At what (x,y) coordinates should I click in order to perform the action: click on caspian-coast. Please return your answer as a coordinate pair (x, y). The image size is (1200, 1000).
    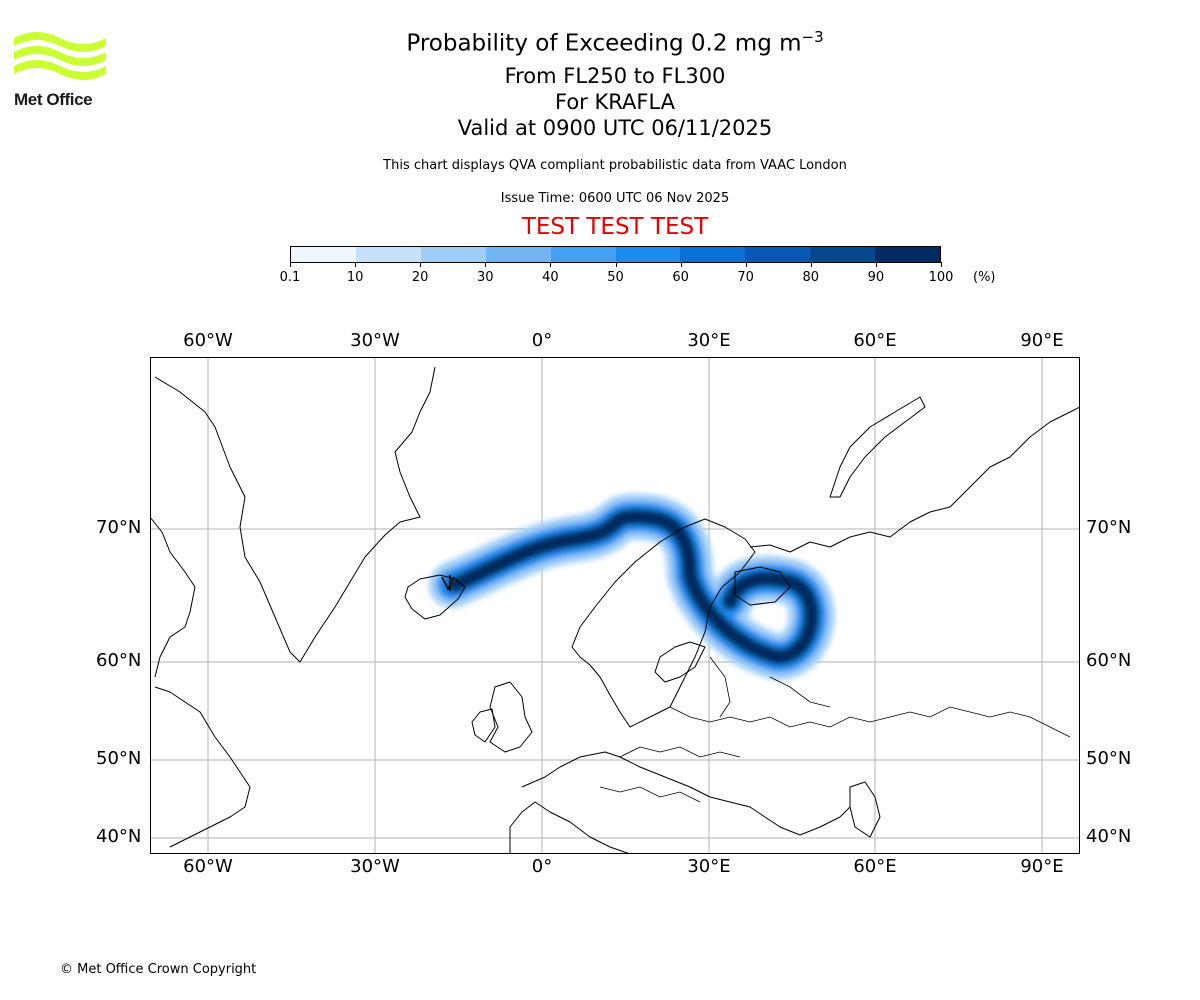
    Looking at the image, I should click on (865, 809).